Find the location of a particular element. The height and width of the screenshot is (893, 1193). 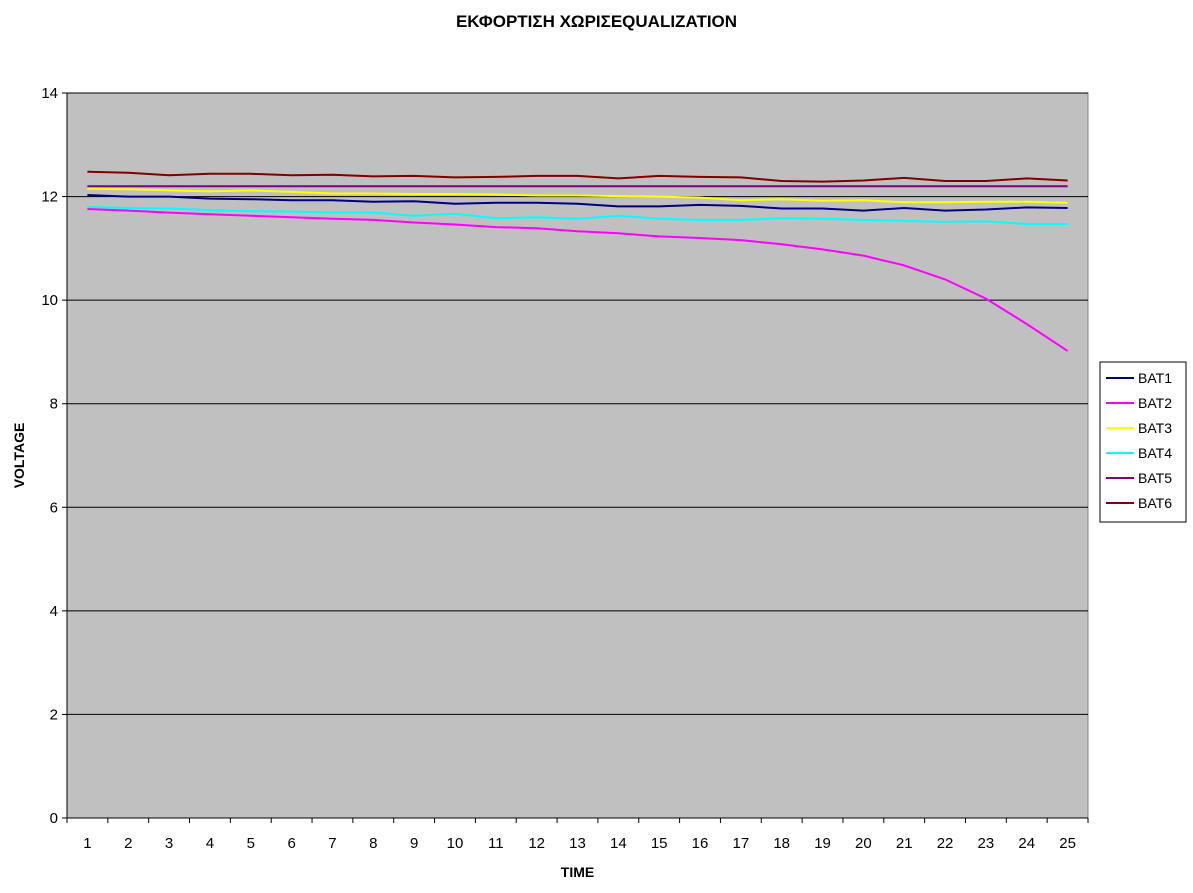

y-tick-label: 12 is located at coordinates (49, 197).